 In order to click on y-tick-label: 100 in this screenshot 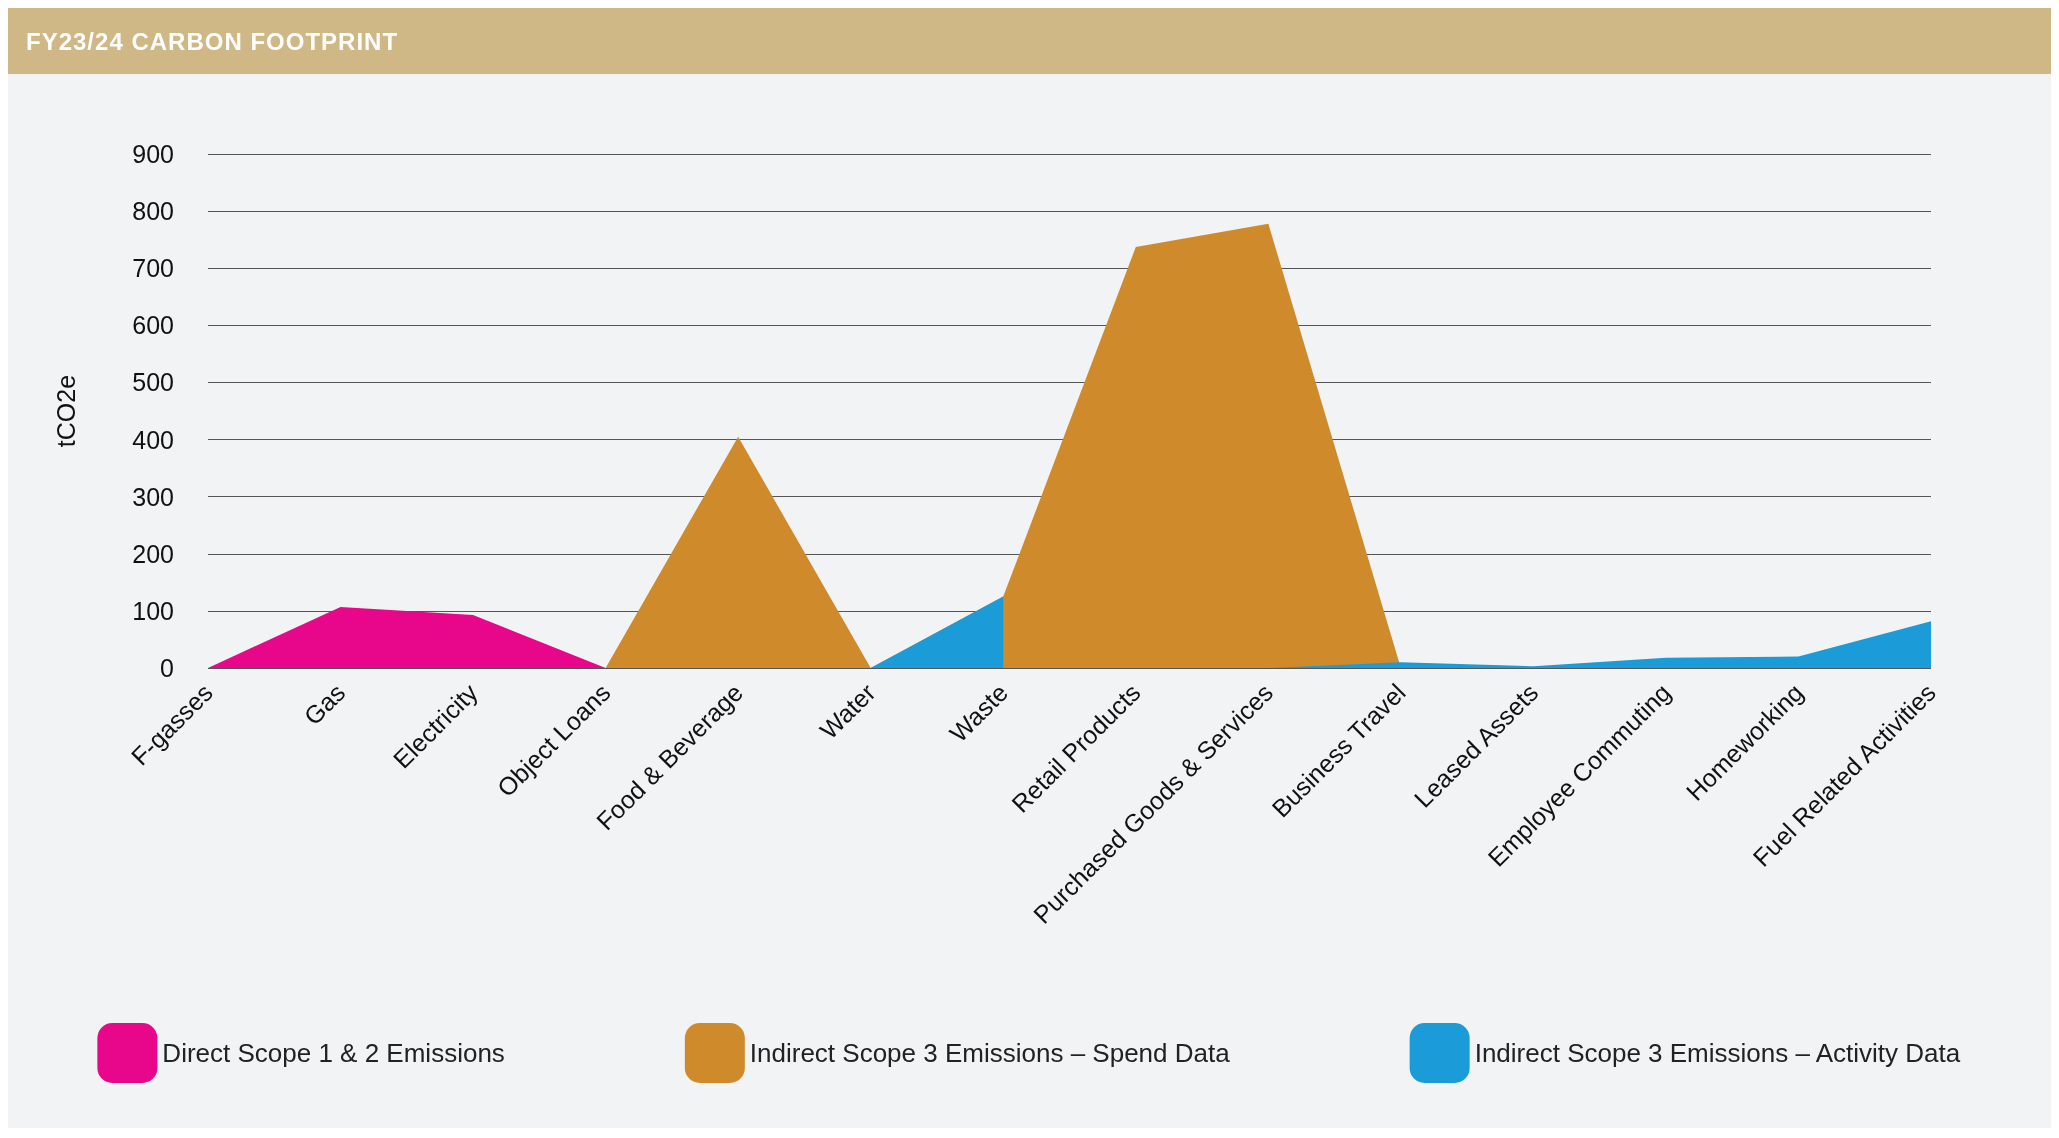, I will do `click(153, 610)`.